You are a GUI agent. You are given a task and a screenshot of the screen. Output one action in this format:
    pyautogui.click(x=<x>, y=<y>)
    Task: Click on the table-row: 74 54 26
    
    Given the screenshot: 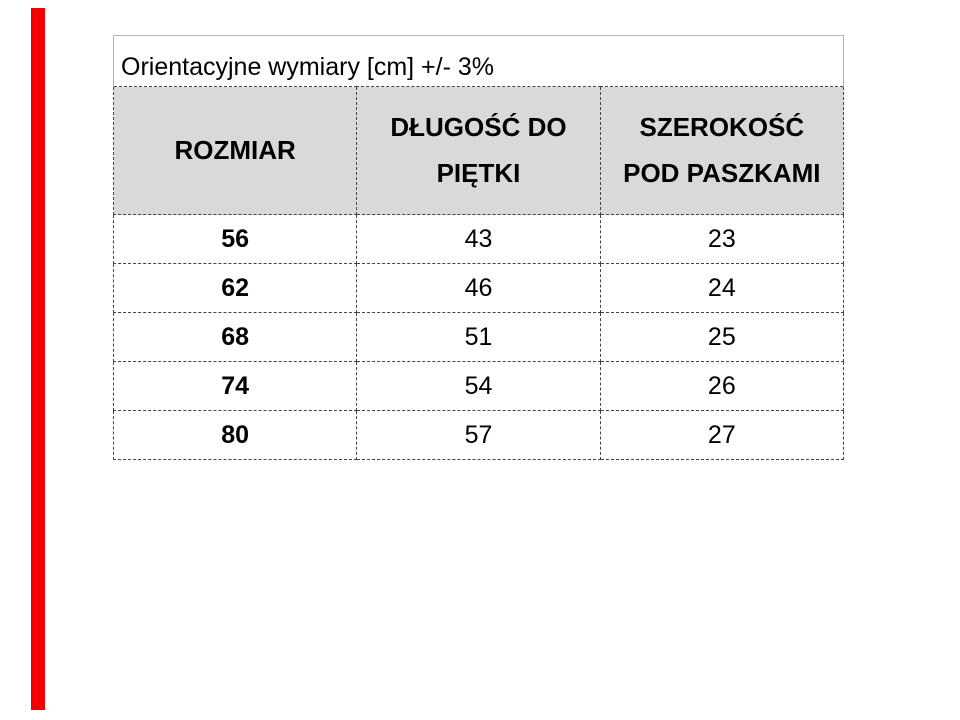 What is the action you would take?
    pyautogui.click(x=478, y=386)
    